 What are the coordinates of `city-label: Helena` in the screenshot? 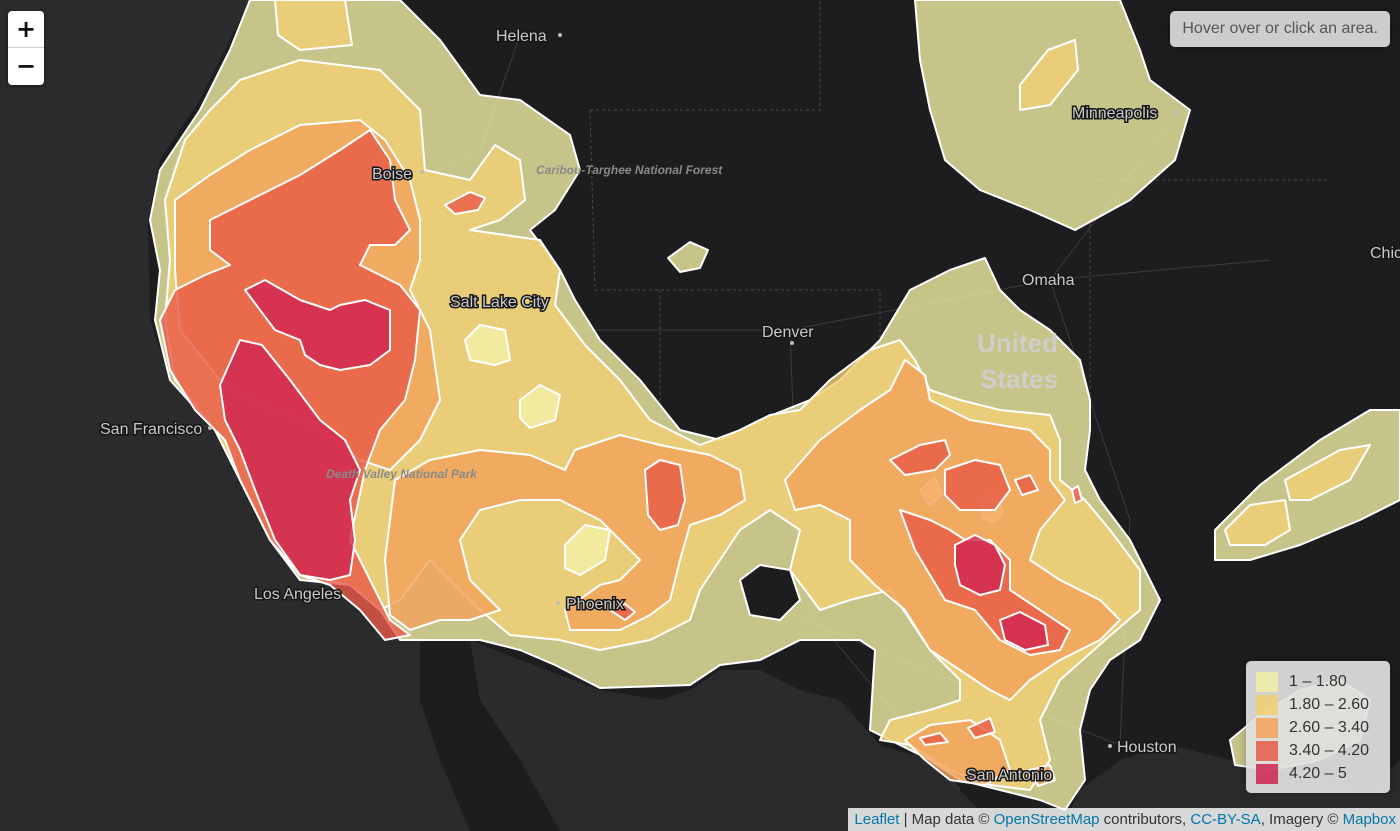 It's located at (521, 36).